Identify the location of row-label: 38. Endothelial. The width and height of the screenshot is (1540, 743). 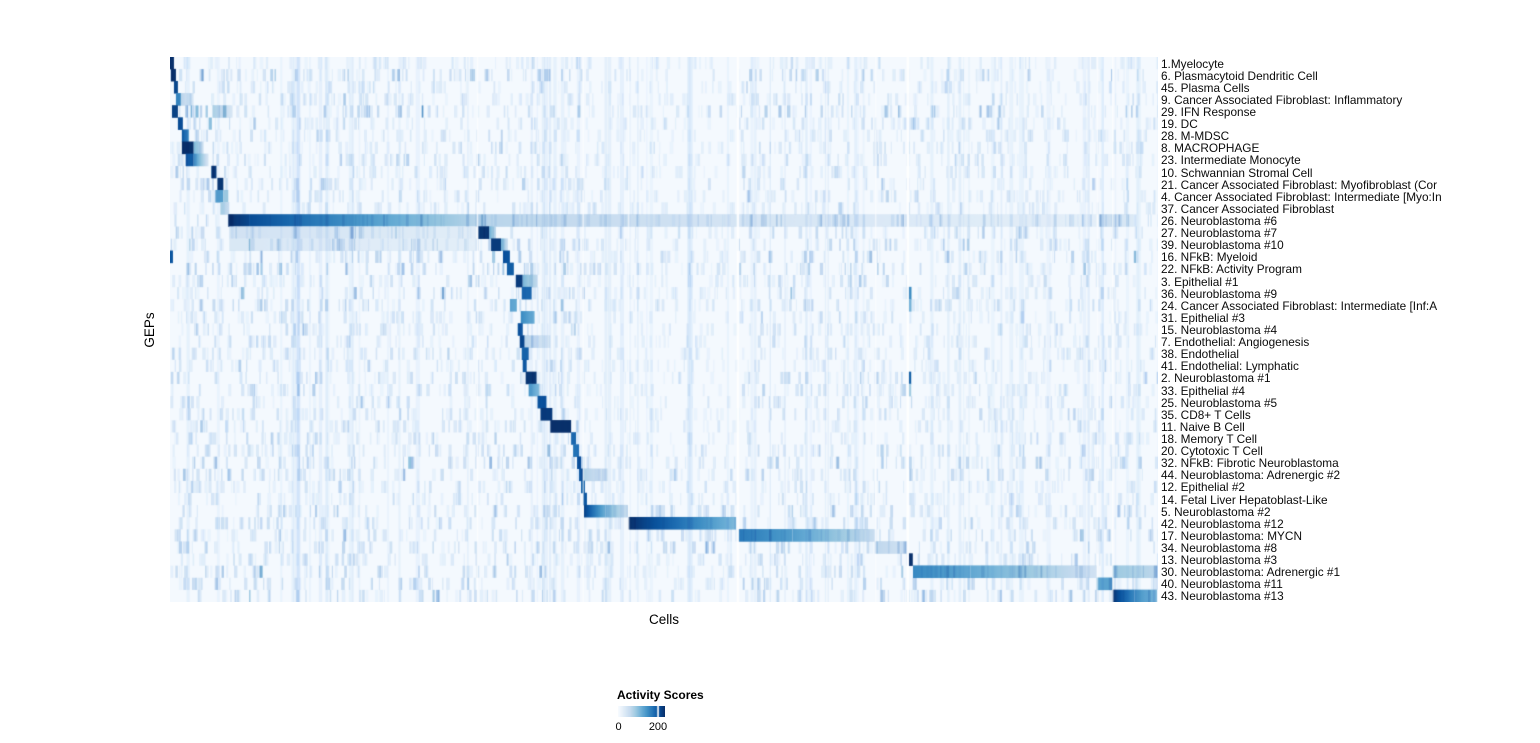
(1200, 354).